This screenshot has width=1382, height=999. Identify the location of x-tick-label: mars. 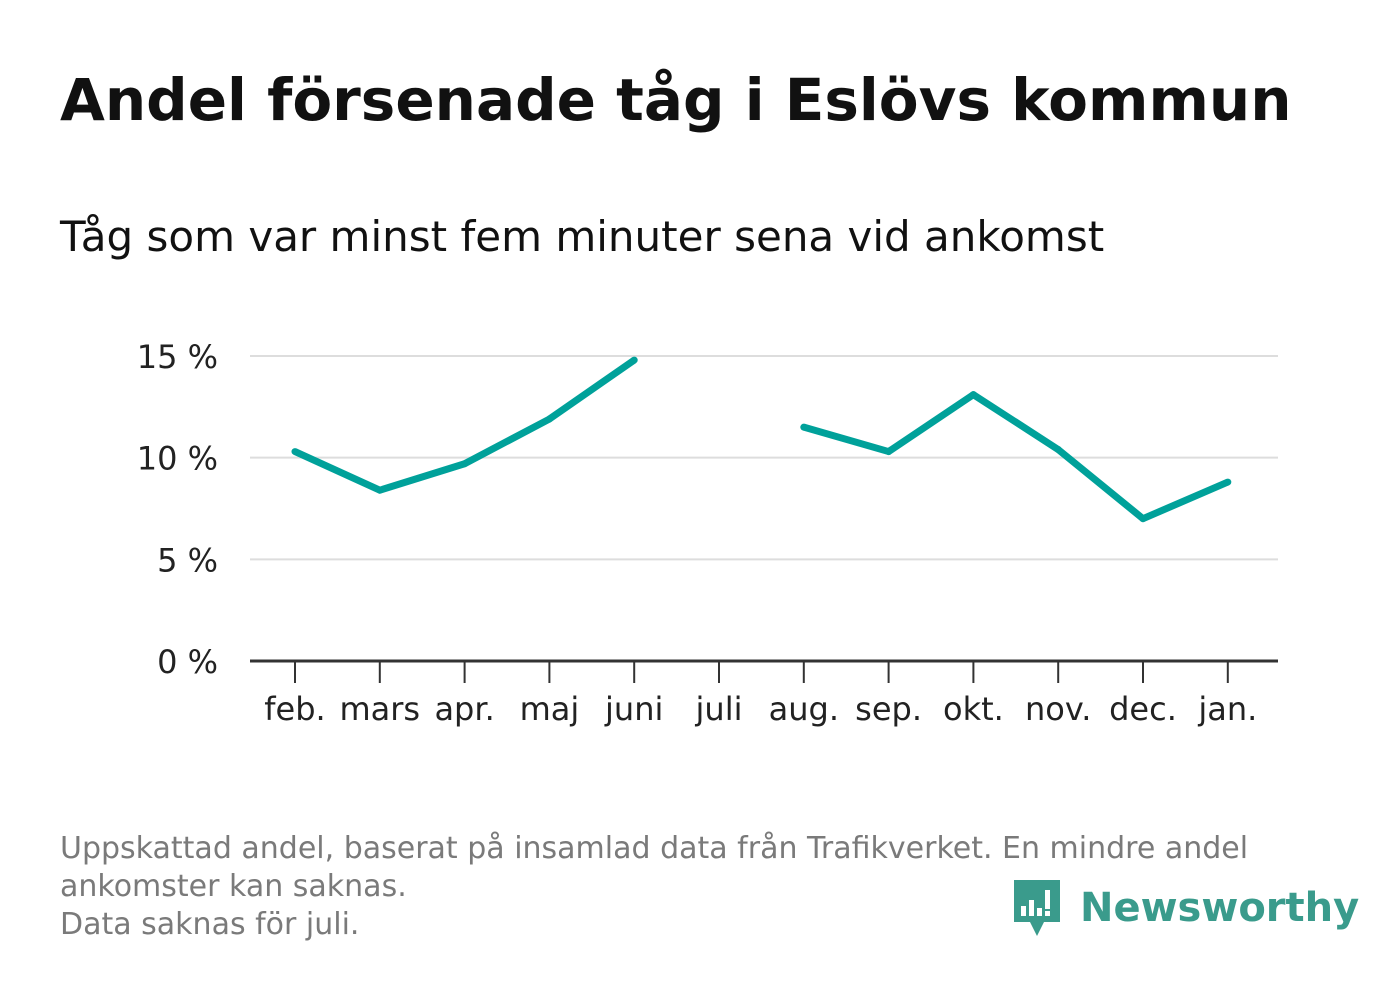
(379, 709).